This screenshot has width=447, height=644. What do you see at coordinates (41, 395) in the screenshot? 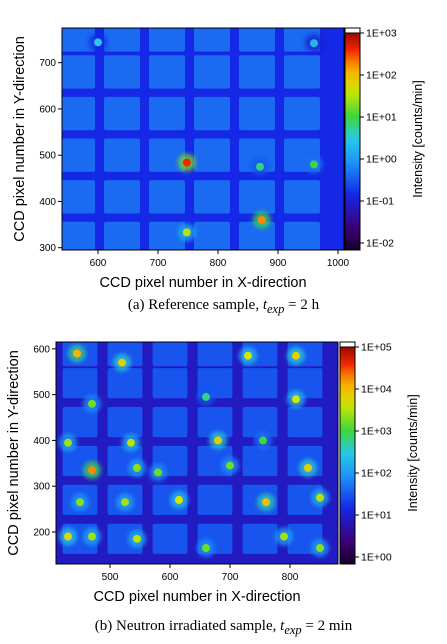
I see `y-tick-label: 500` at bounding box center [41, 395].